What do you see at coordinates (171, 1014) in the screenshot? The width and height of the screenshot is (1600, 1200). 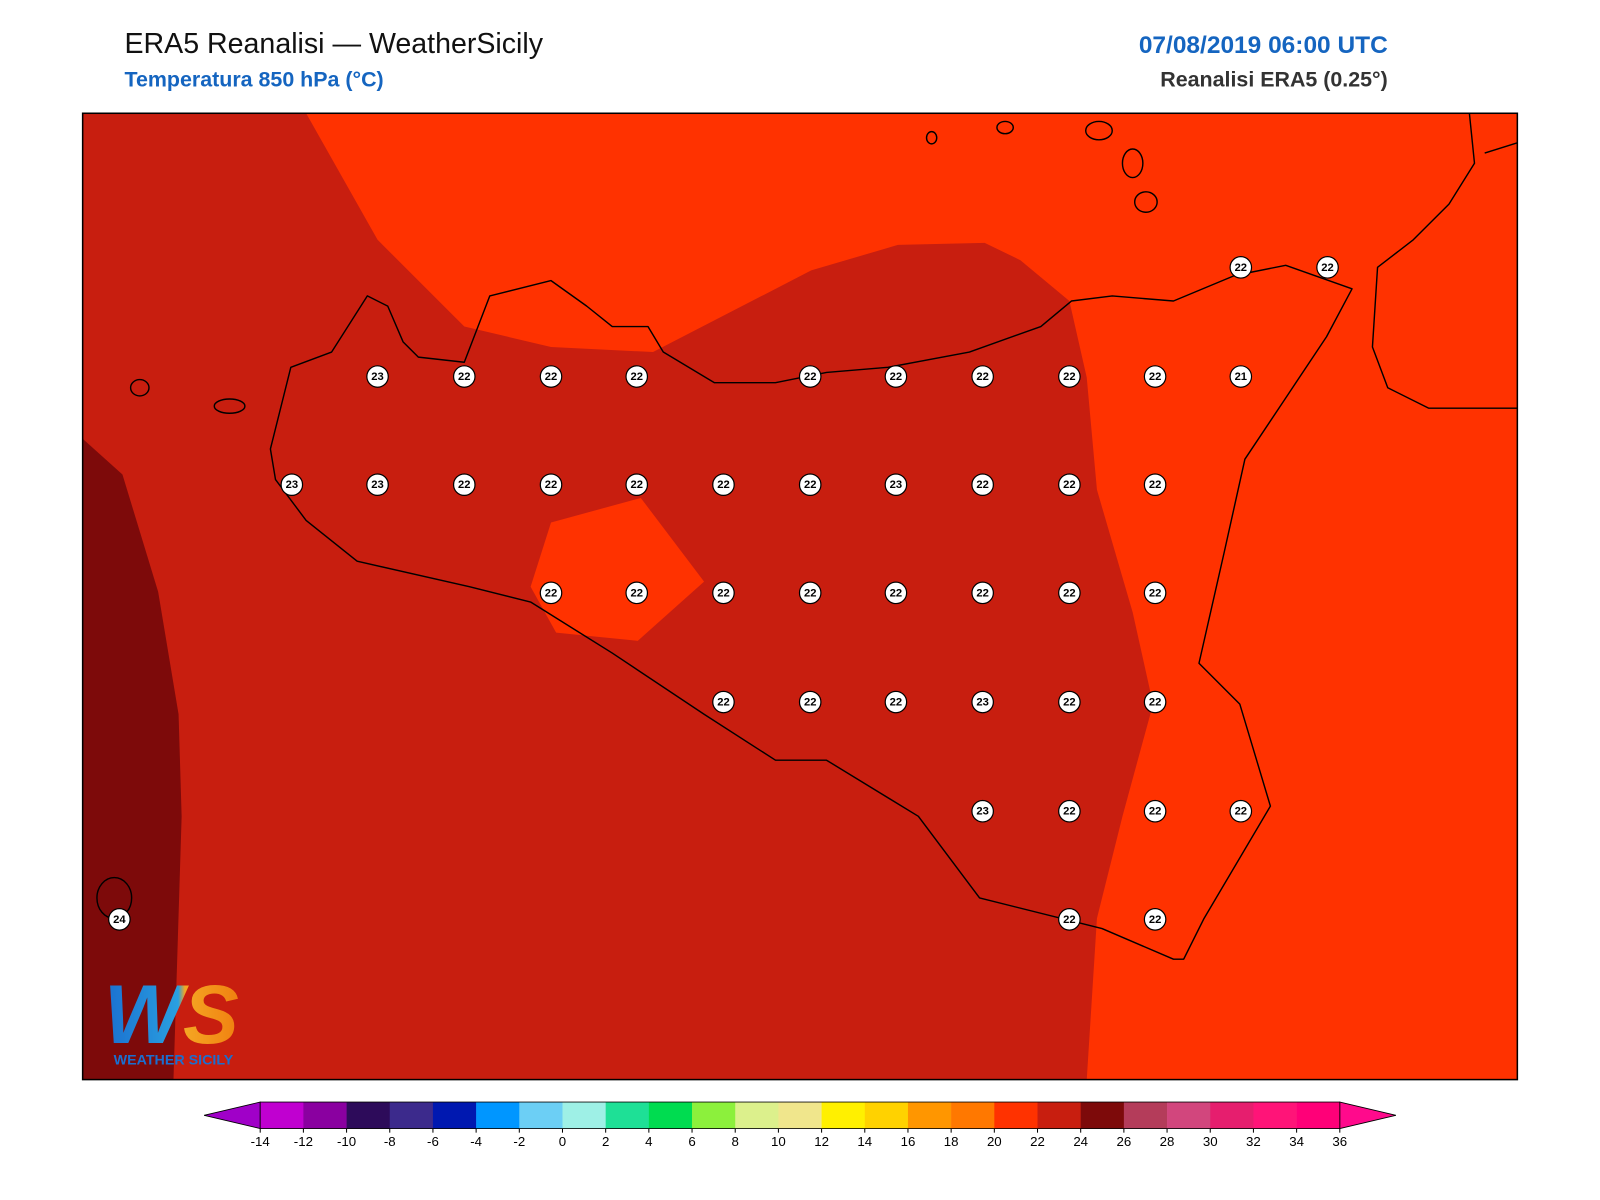 I see `logo-mark: WS` at bounding box center [171, 1014].